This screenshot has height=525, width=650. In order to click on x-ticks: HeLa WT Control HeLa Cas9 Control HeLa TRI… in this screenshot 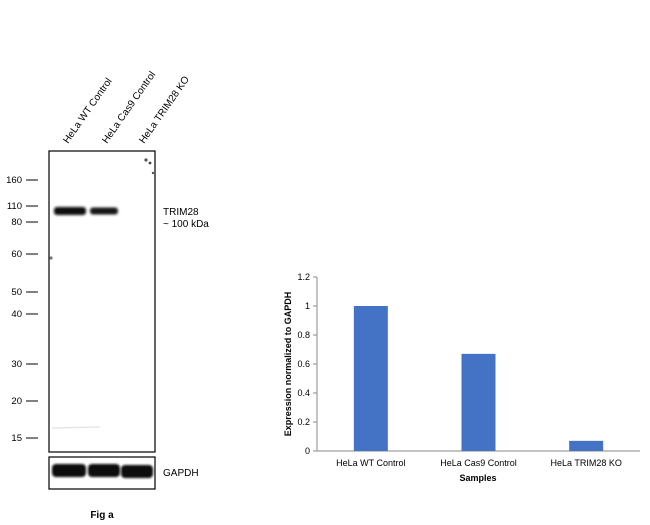, I will do `click(479, 463)`.